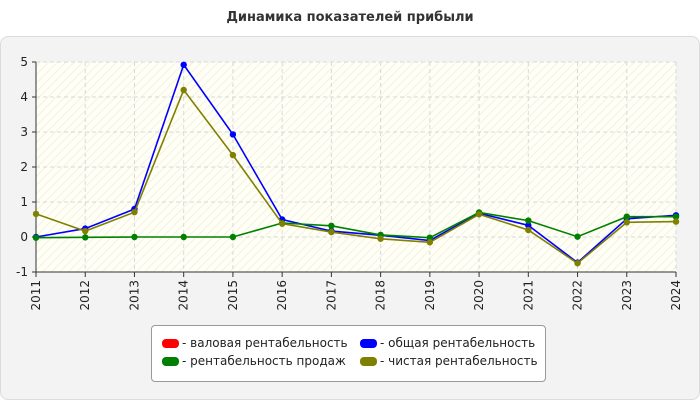 This screenshot has height=400, width=700. What do you see at coordinates (479, 295) in the screenshot?
I see `x-tick-label: 2020` at bounding box center [479, 295].